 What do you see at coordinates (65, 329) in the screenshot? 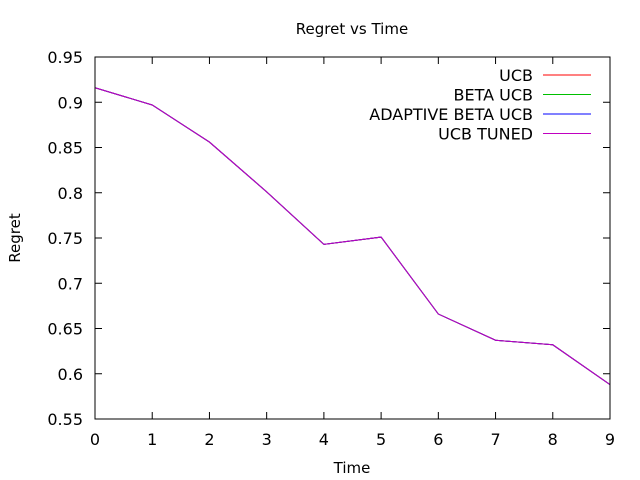
I see `y-tick-label: 0.65` at bounding box center [65, 329].